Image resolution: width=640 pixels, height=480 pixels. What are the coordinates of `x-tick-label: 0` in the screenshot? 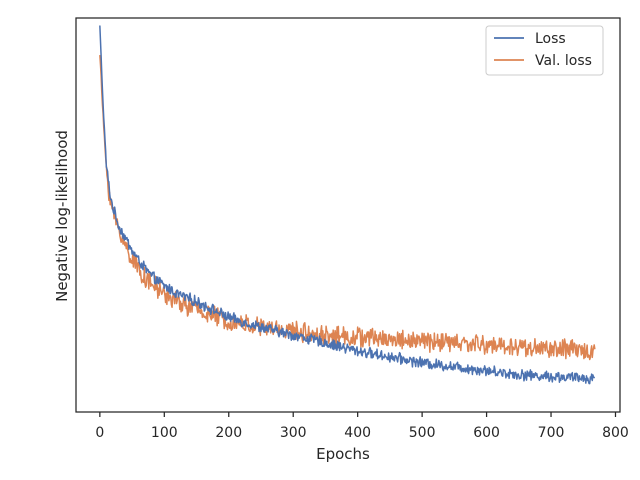 It's located at (99, 433).